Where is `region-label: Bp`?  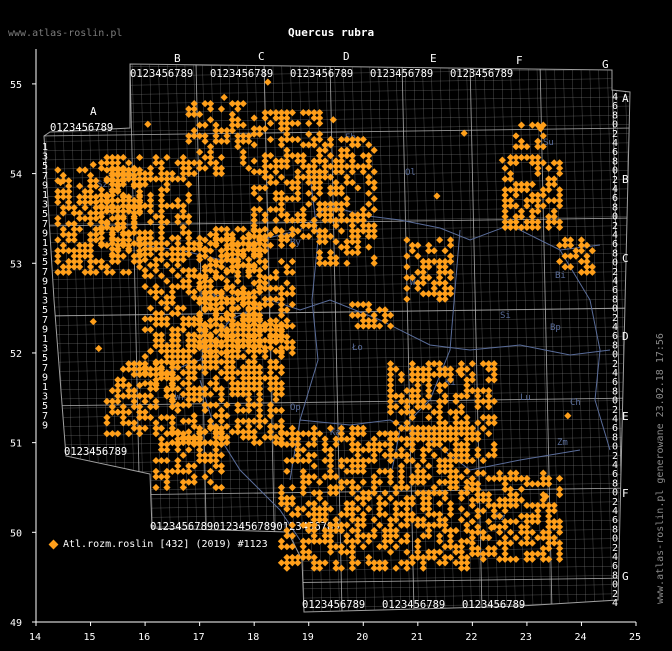 region-label: Bp is located at coordinates (555, 328).